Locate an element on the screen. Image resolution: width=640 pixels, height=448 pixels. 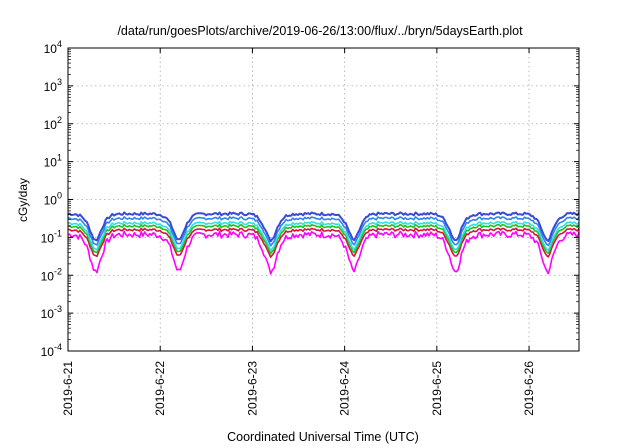
y-tick-label: 10⁻⁴ is located at coordinates (51, 350).